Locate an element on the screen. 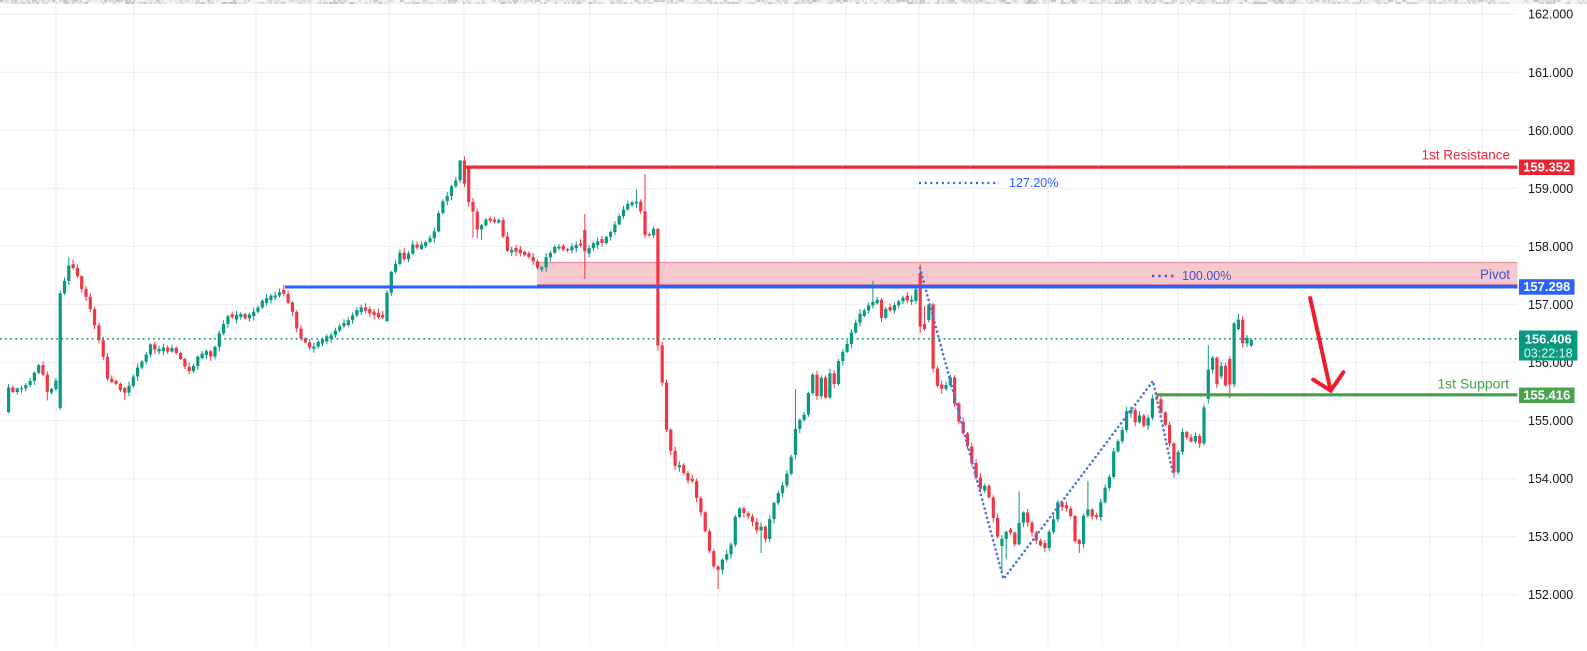 The height and width of the screenshot is (651, 1587). svg-text: 156.406 is located at coordinates (1548, 339).